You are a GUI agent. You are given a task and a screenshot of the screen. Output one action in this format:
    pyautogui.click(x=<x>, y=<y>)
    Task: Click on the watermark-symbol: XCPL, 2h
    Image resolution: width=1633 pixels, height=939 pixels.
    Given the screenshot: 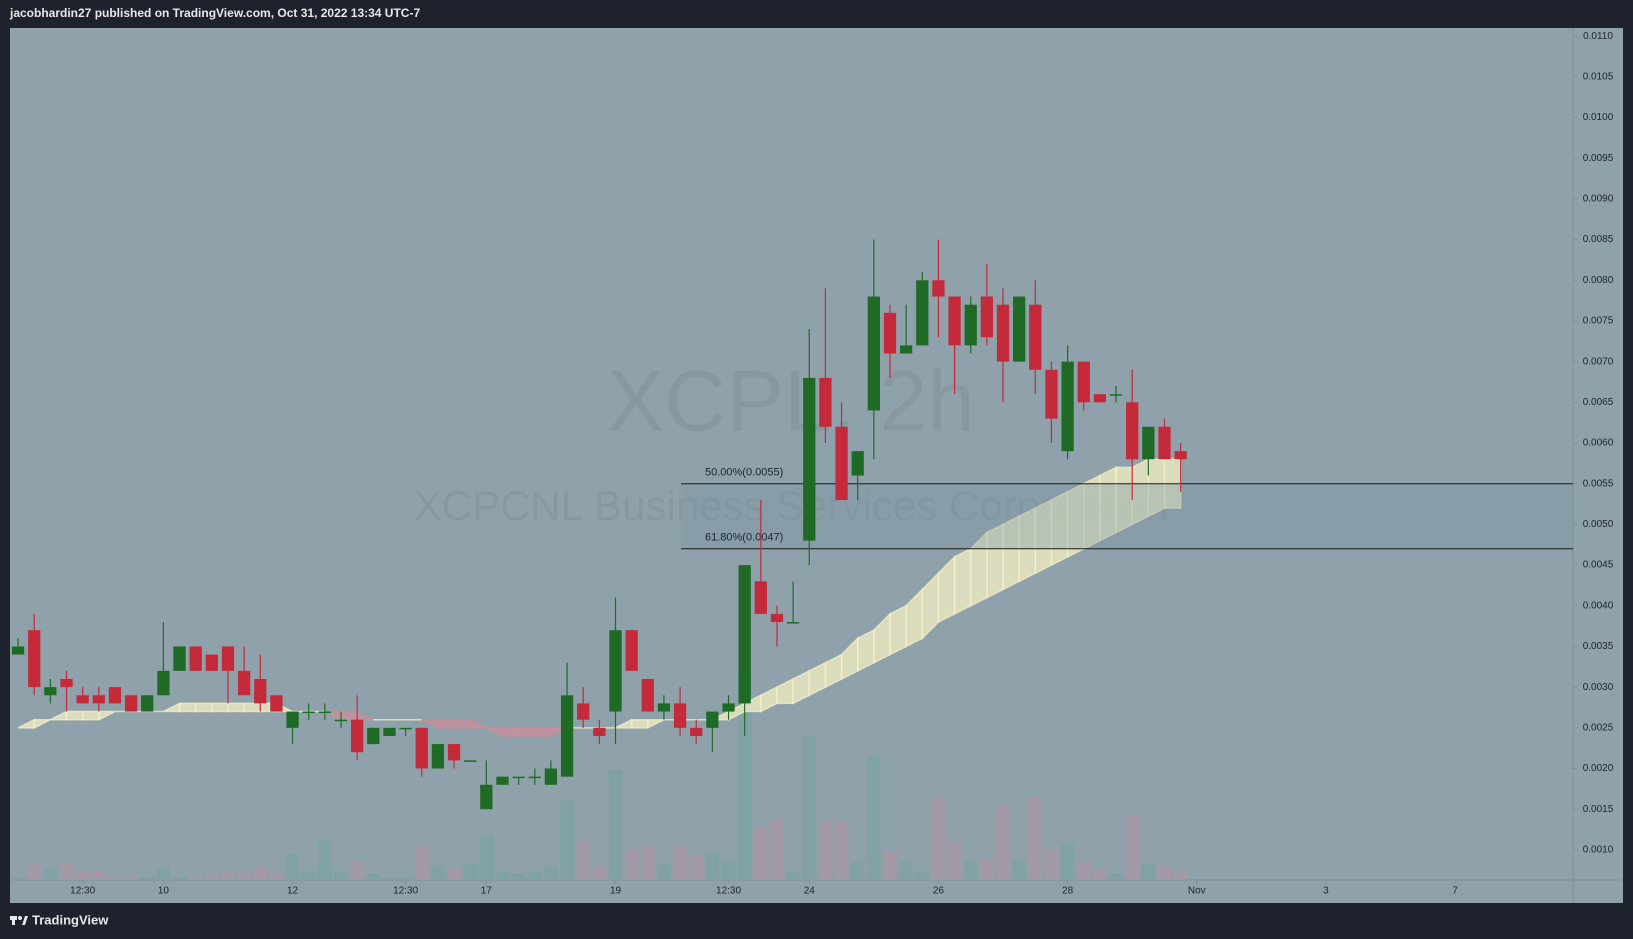 What is the action you would take?
    pyautogui.click(x=791, y=402)
    